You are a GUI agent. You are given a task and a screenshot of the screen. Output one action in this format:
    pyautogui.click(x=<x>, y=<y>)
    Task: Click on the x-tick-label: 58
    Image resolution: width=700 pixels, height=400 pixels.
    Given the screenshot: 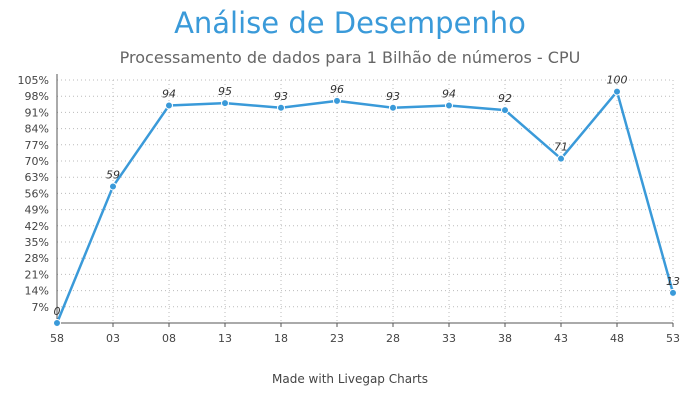 What is the action you would take?
    pyautogui.click(x=57, y=338)
    